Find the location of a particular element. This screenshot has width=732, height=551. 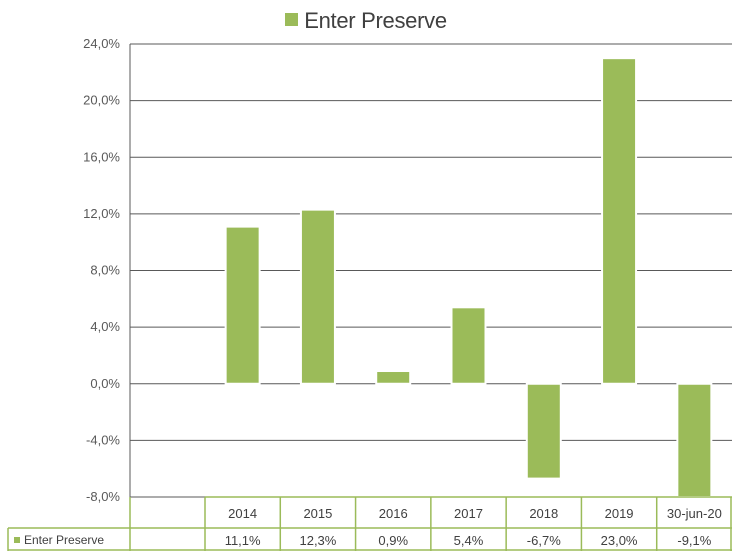

data-label: 11,1% is located at coordinates (243, 540).